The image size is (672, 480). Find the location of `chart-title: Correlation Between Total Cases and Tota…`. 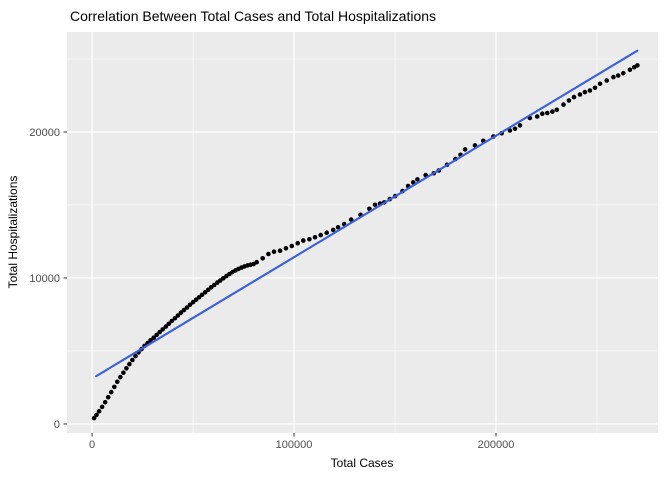

chart-title: Correlation Between Total Cases and Tota… is located at coordinates (253, 16).